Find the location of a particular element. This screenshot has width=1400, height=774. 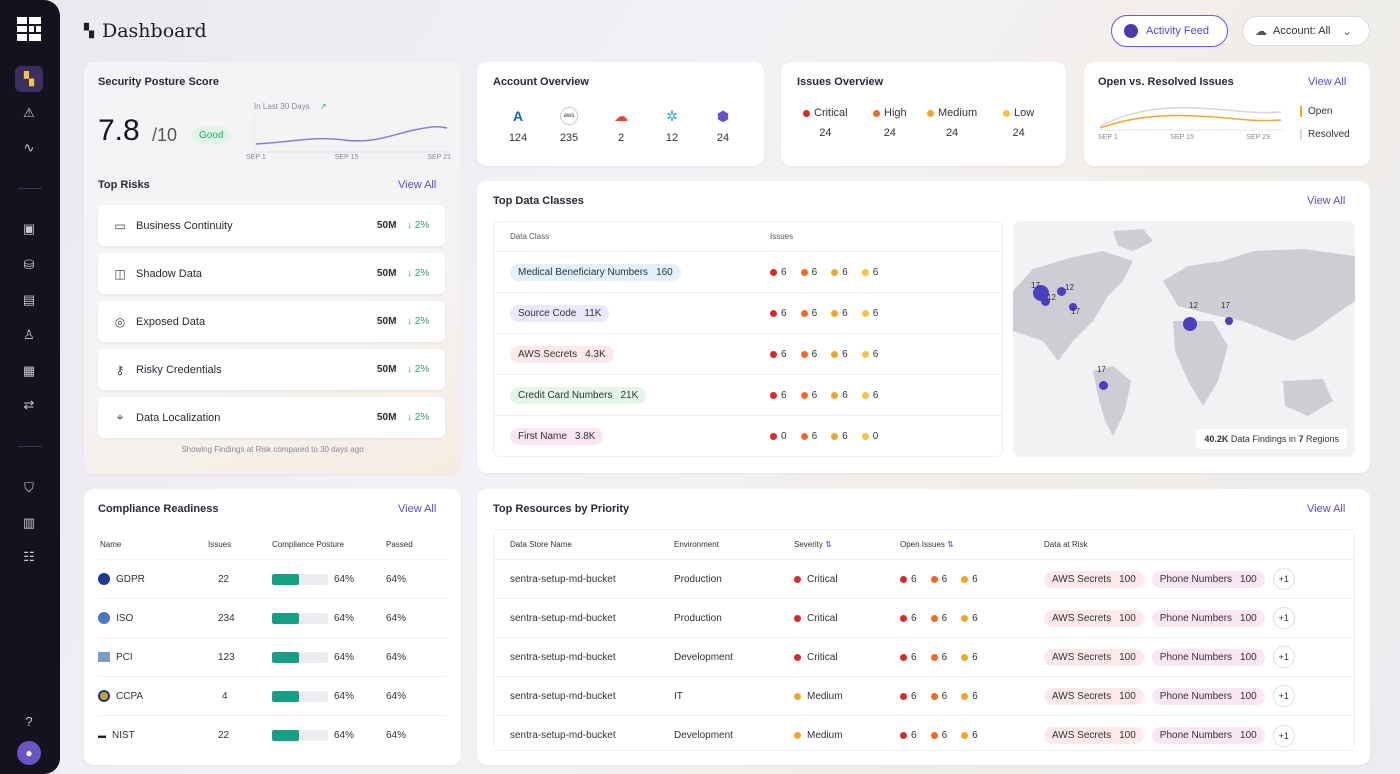

table-row: AWS Secrets 4.3K 6 6 6 6 is located at coordinates (748, 354).